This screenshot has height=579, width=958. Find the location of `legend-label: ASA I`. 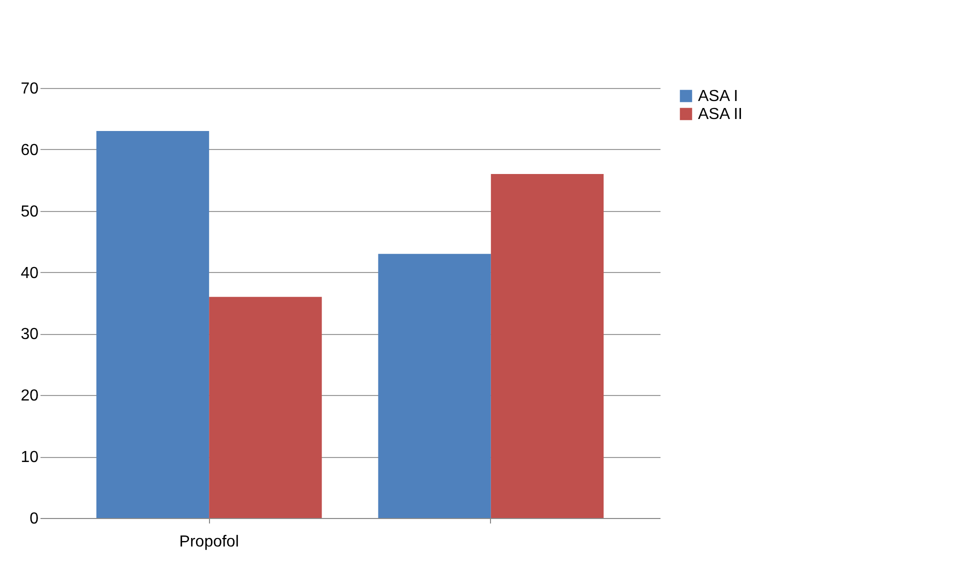

legend-label: ASA I is located at coordinates (718, 96).